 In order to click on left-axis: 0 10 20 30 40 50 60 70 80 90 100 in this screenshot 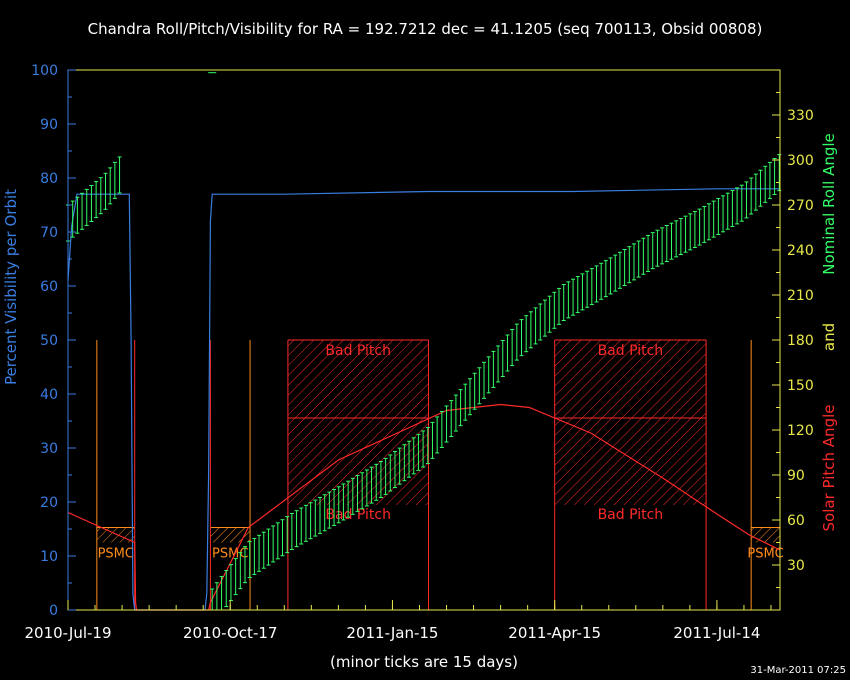, I will do `click(53, 341)`.